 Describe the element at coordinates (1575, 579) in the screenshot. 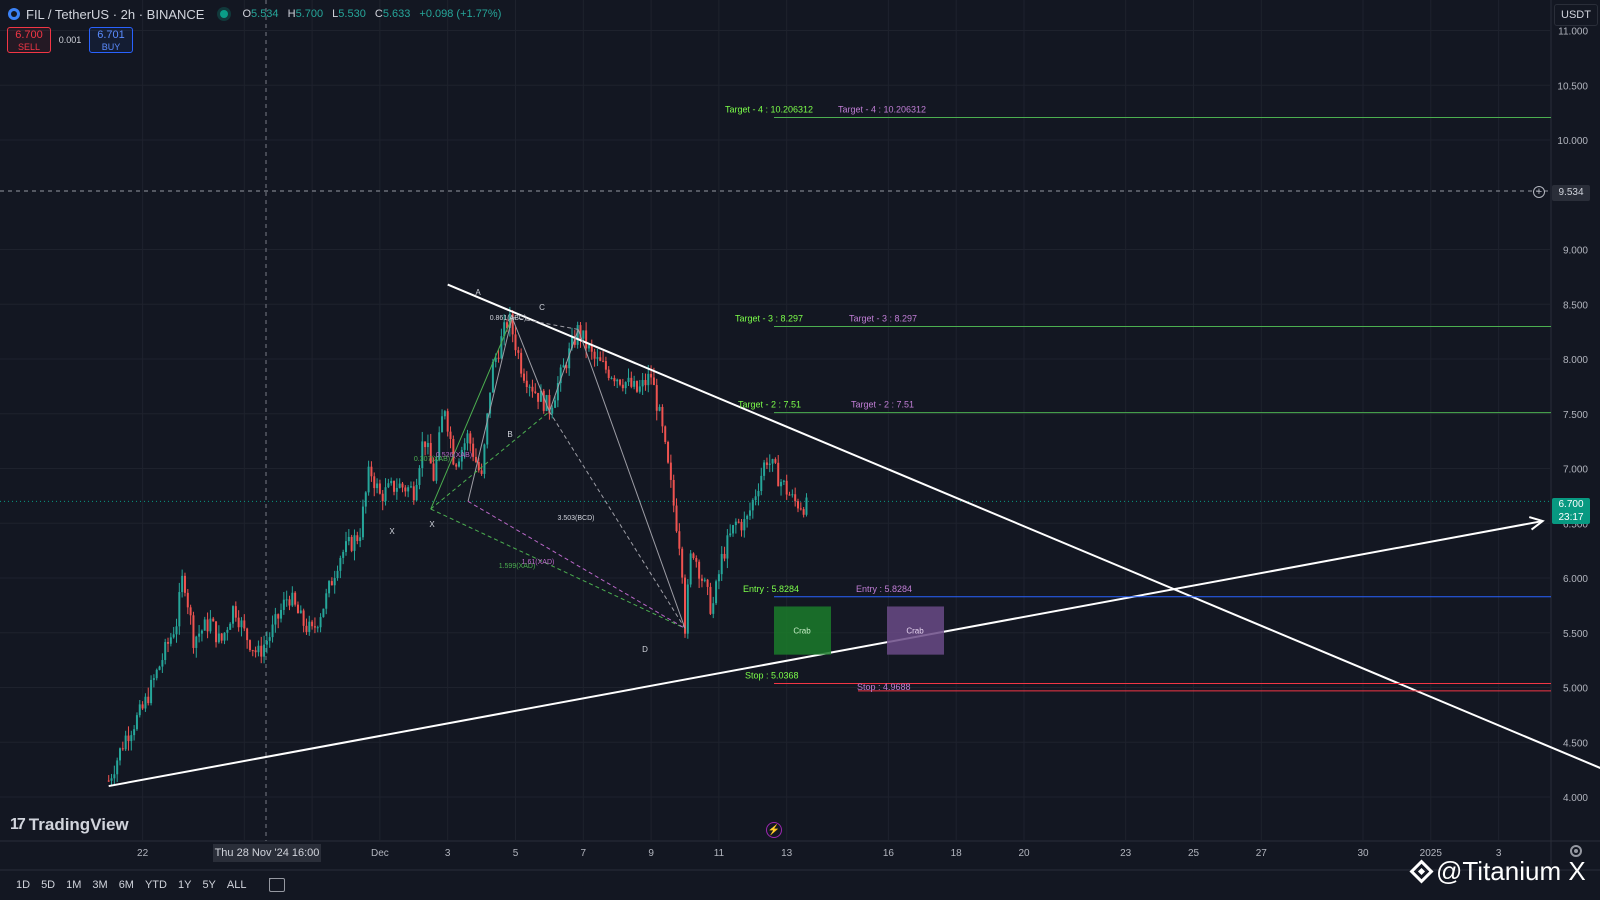

I see `y-tick-label: 6.000` at that location.